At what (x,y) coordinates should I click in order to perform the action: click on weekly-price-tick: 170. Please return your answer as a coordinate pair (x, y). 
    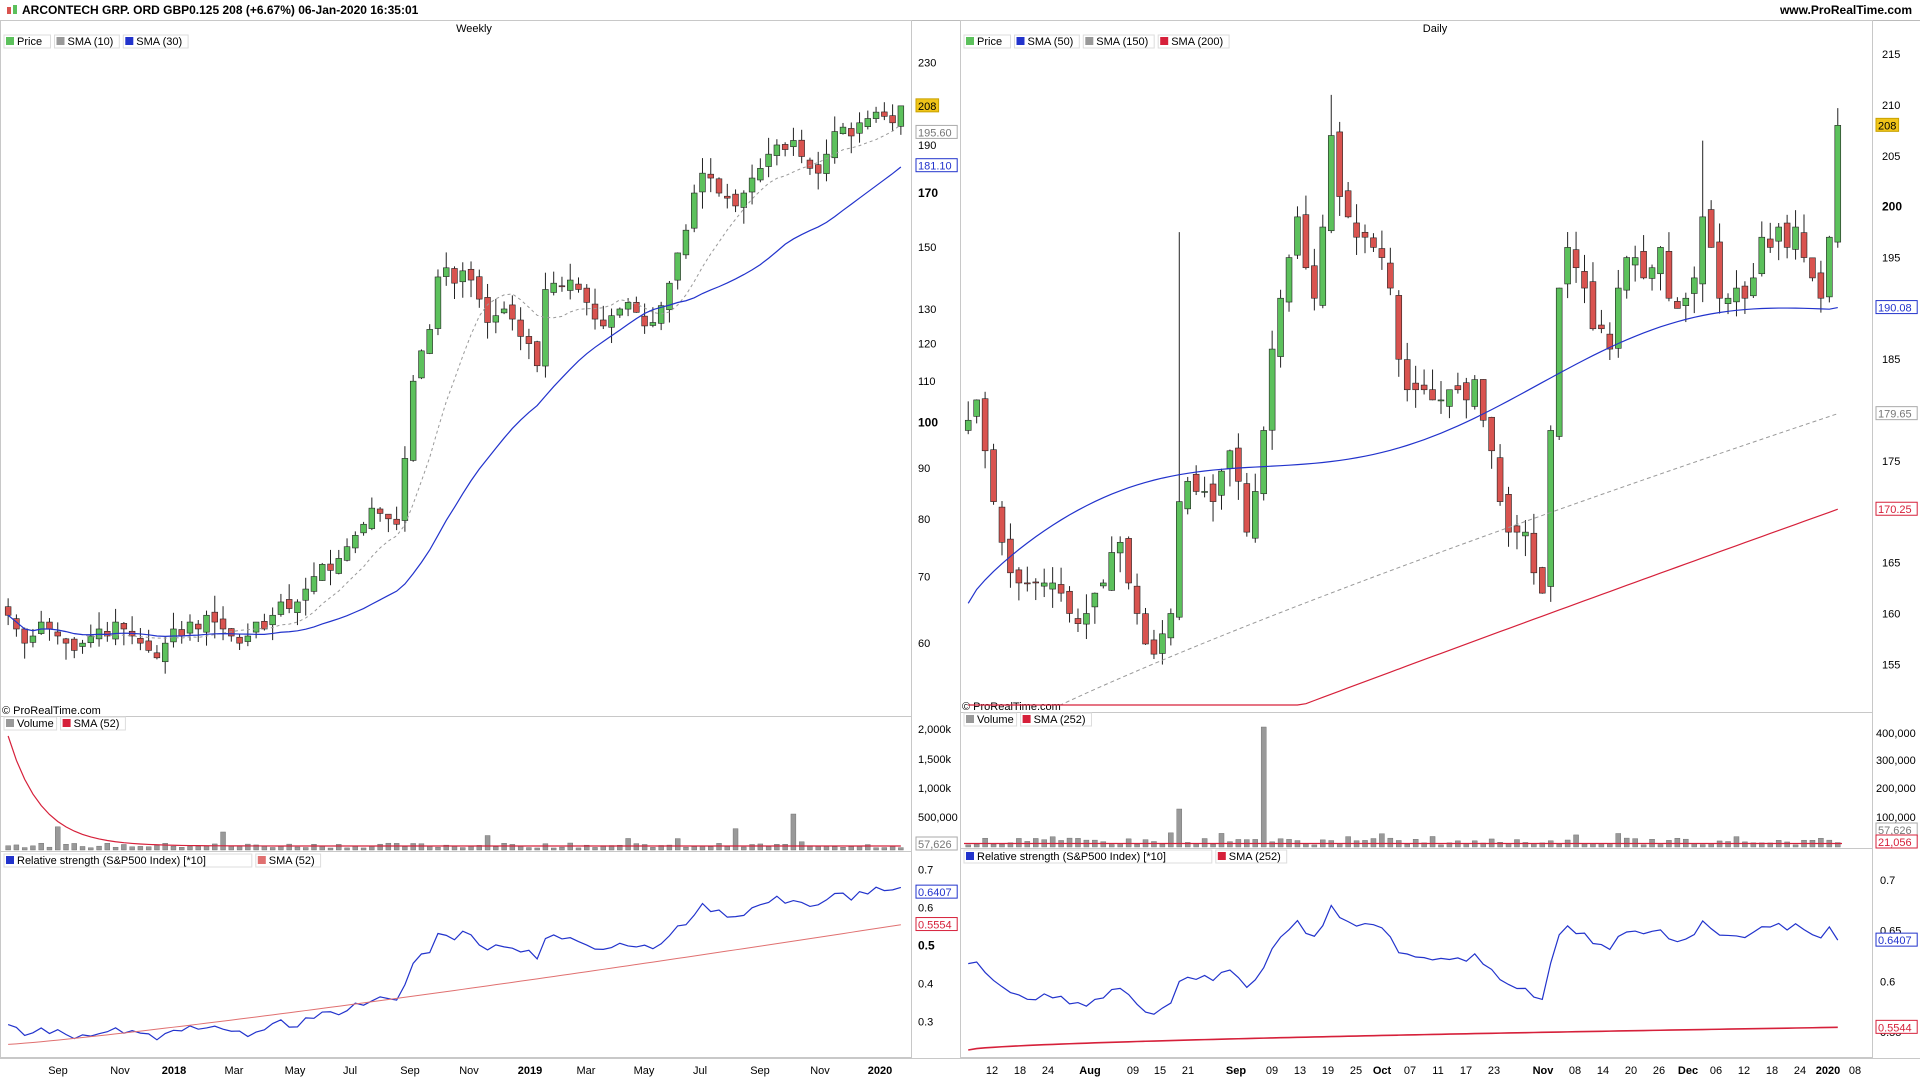
    Looking at the image, I should click on (928, 193).